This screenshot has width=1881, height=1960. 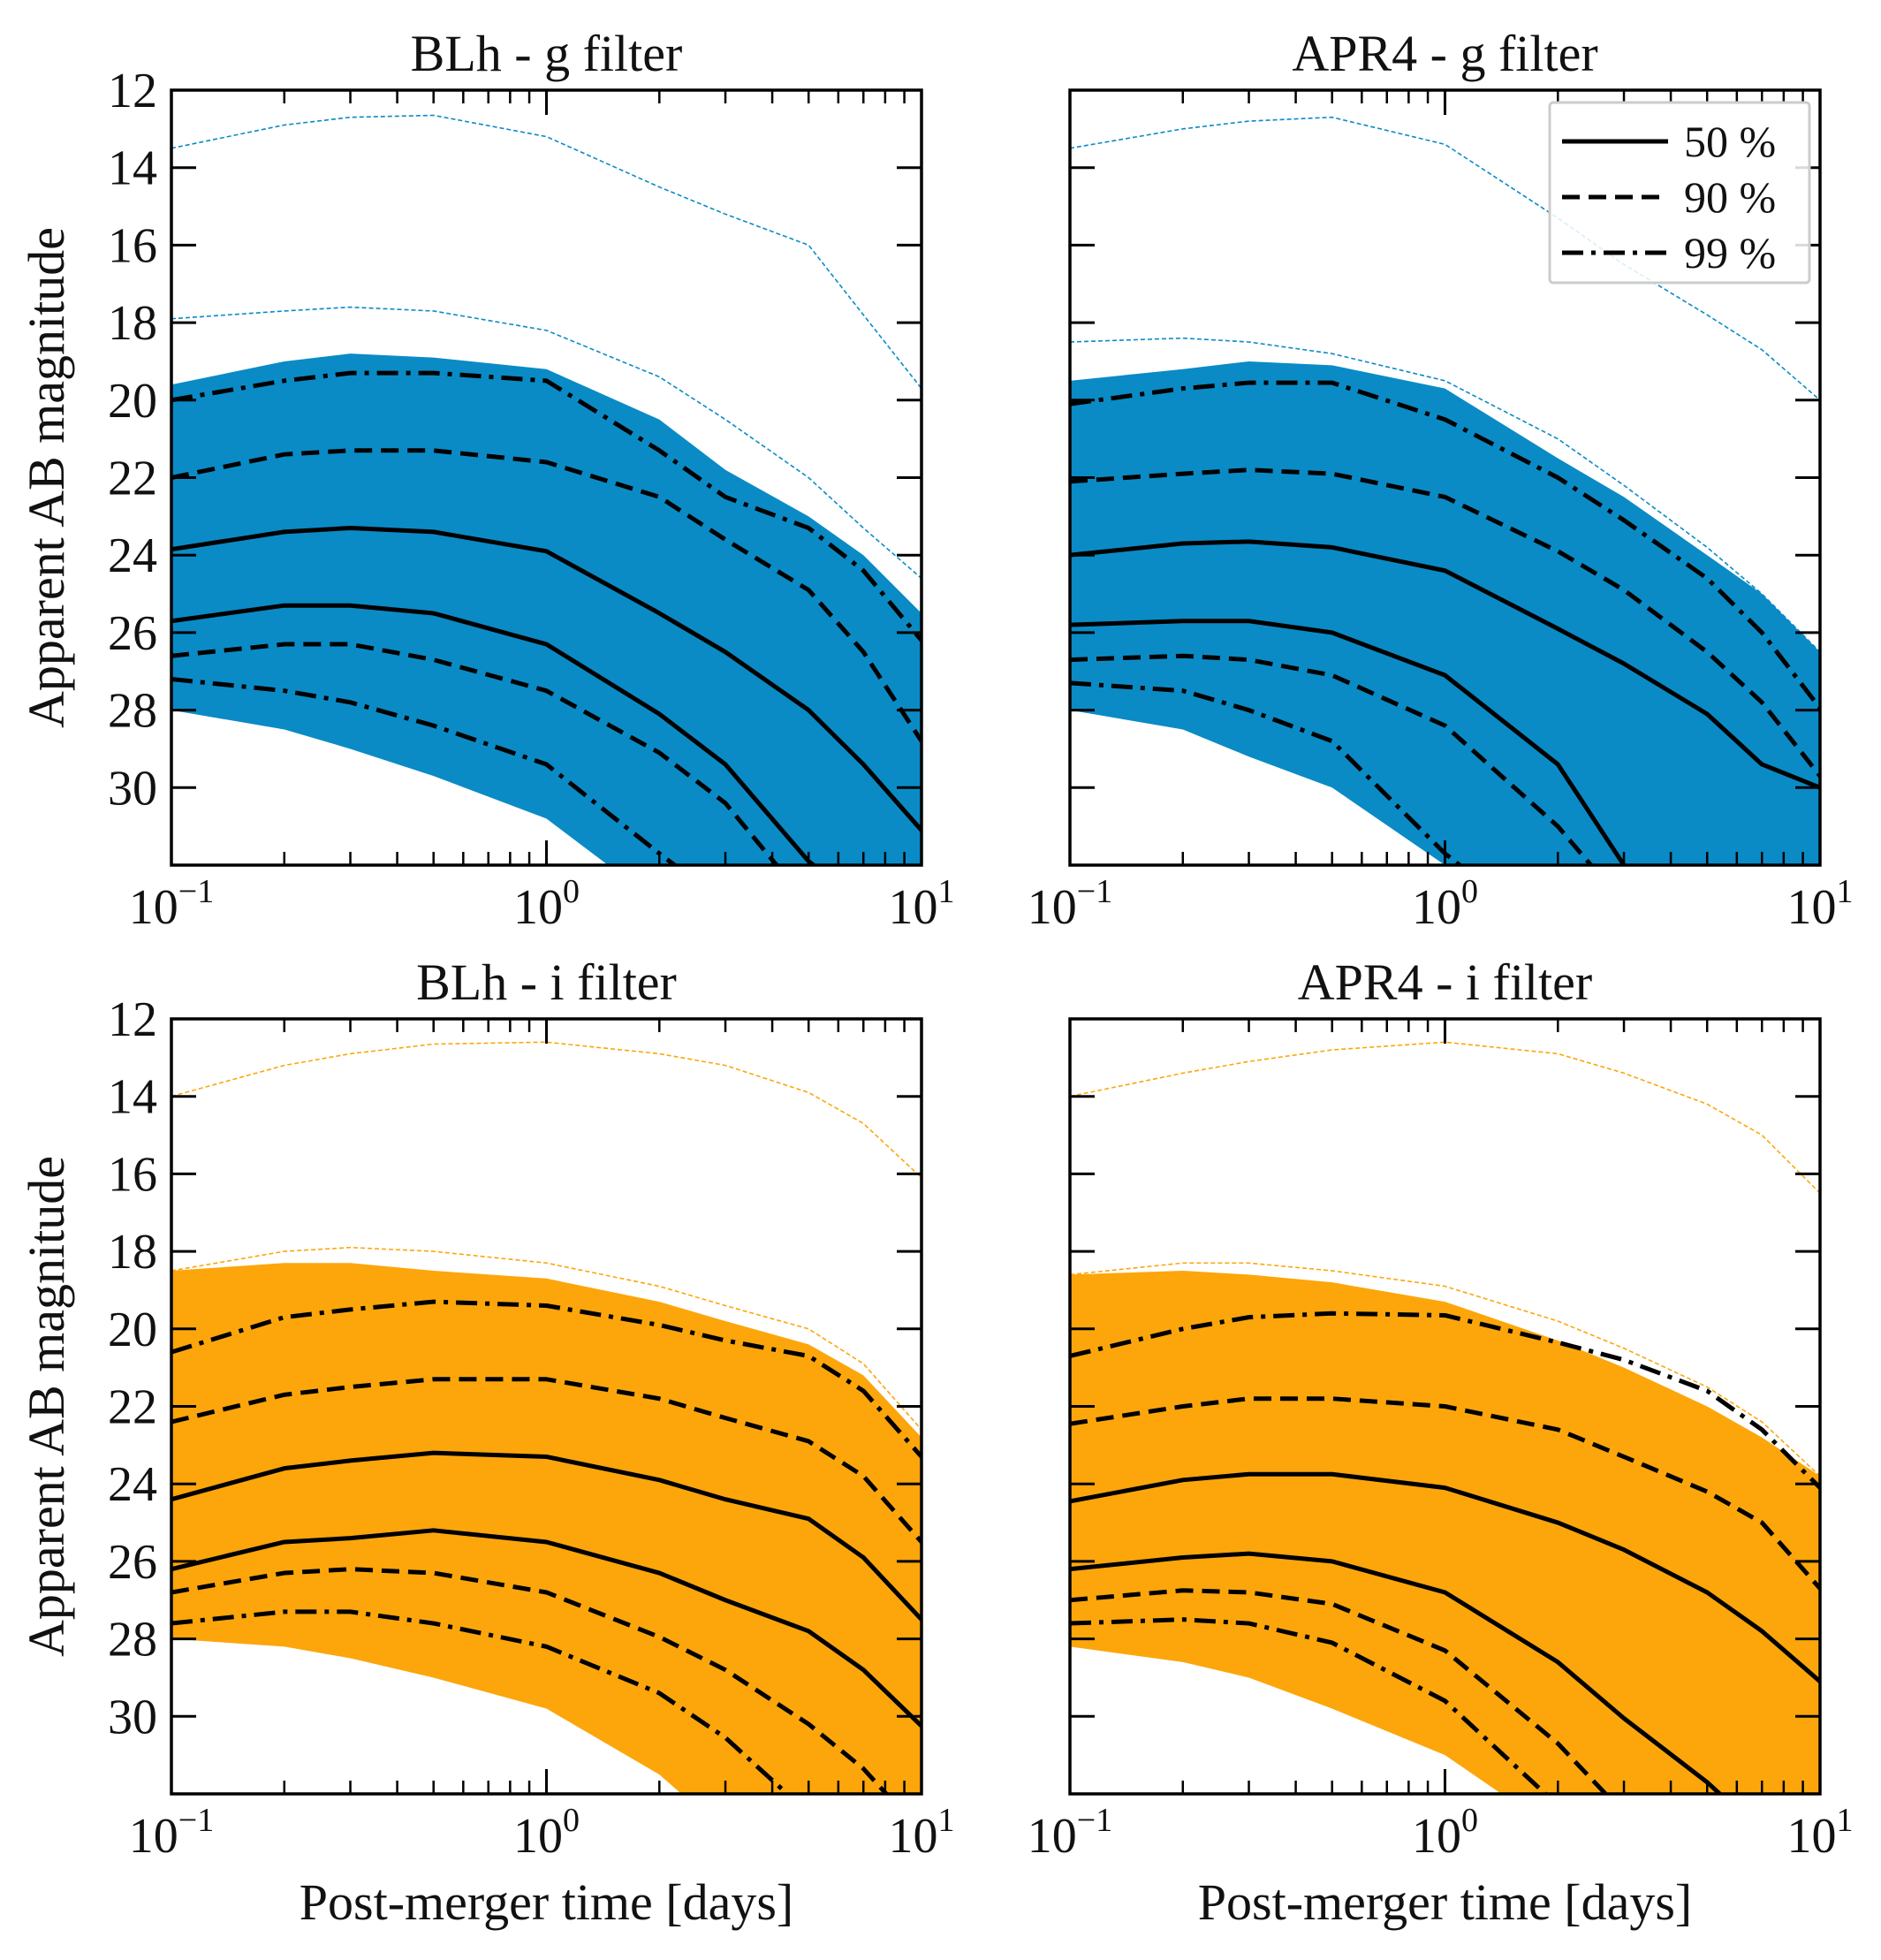 I want to click on legend-box, so click(x=1679, y=193).